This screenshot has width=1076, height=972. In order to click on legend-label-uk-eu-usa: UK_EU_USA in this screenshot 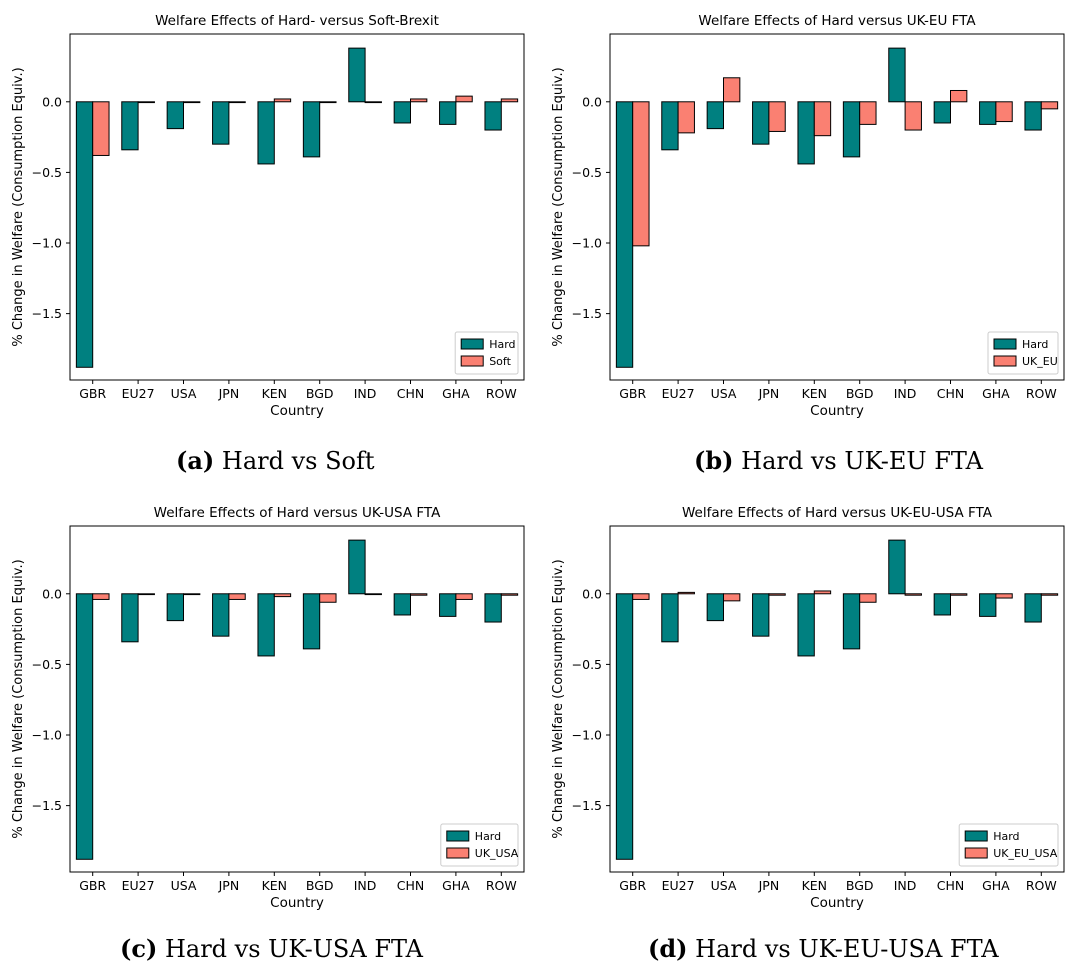, I will do `click(1025, 853)`.